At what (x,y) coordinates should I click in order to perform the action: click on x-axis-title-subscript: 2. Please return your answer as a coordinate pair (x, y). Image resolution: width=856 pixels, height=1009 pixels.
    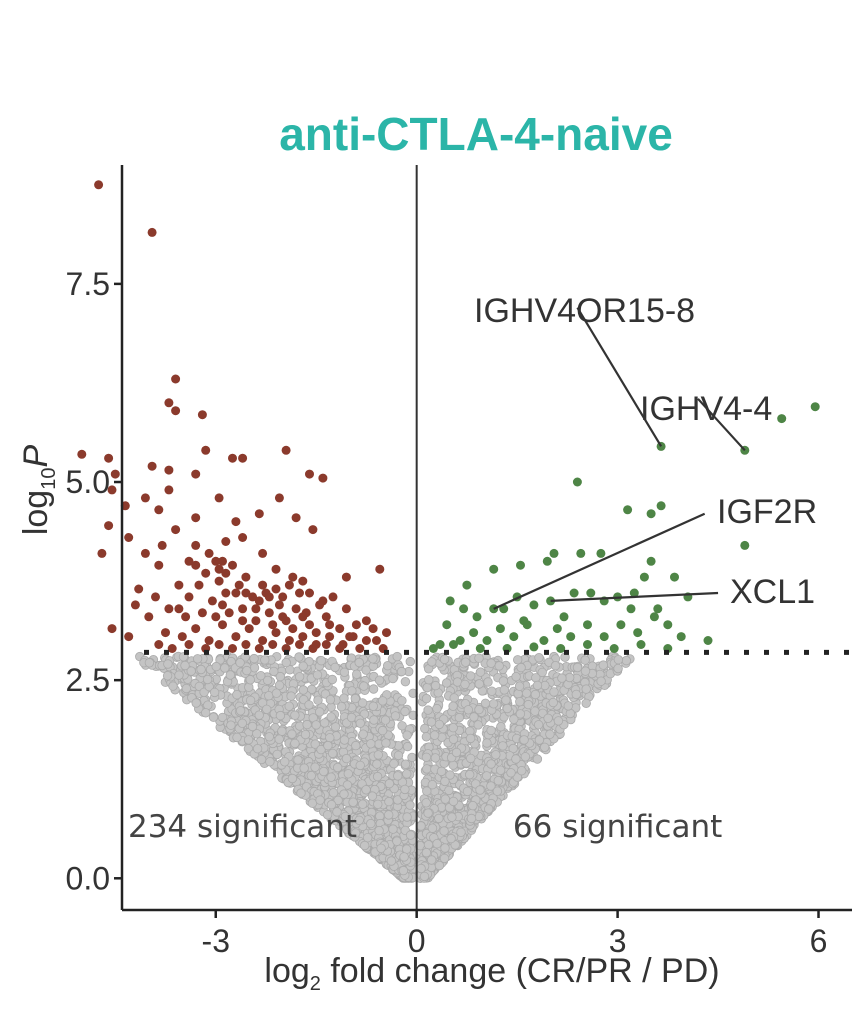
    Looking at the image, I should click on (315, 984).